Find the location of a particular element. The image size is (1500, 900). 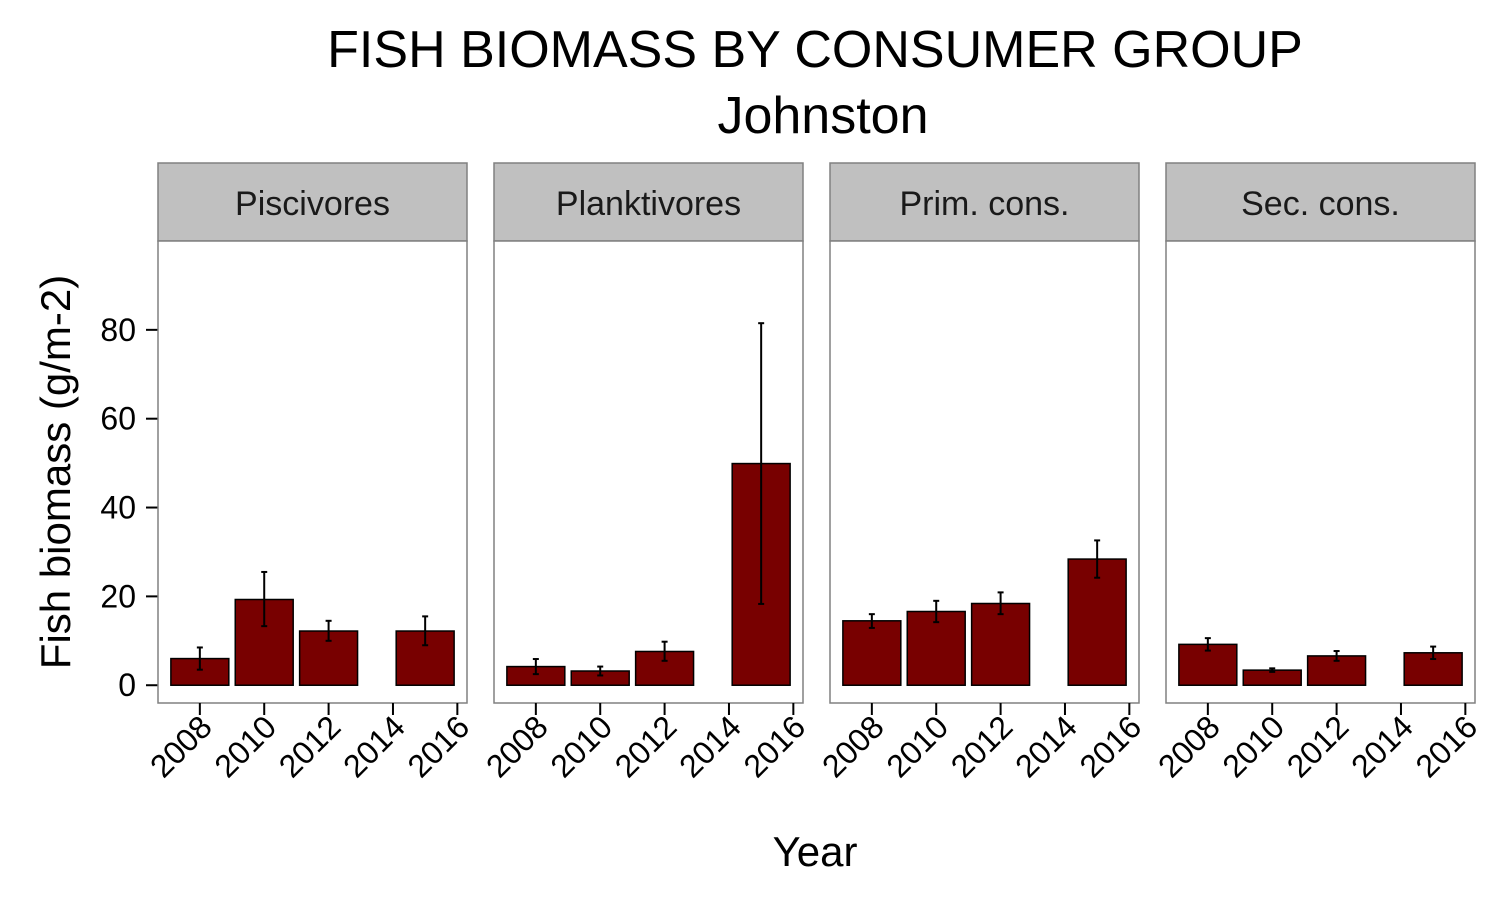

y-tick-label: 80 is located at coordinates (118, 330).